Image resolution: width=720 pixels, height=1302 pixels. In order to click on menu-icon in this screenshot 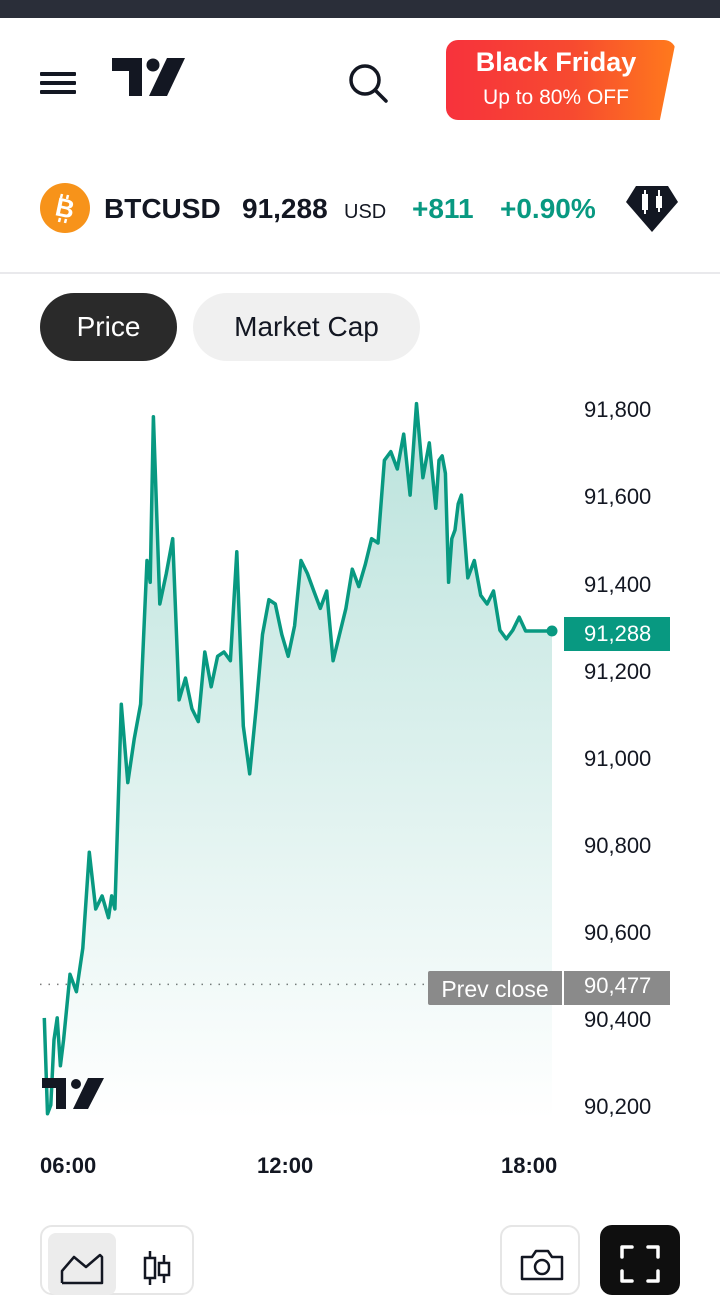, I will do `click(58, 74)`.